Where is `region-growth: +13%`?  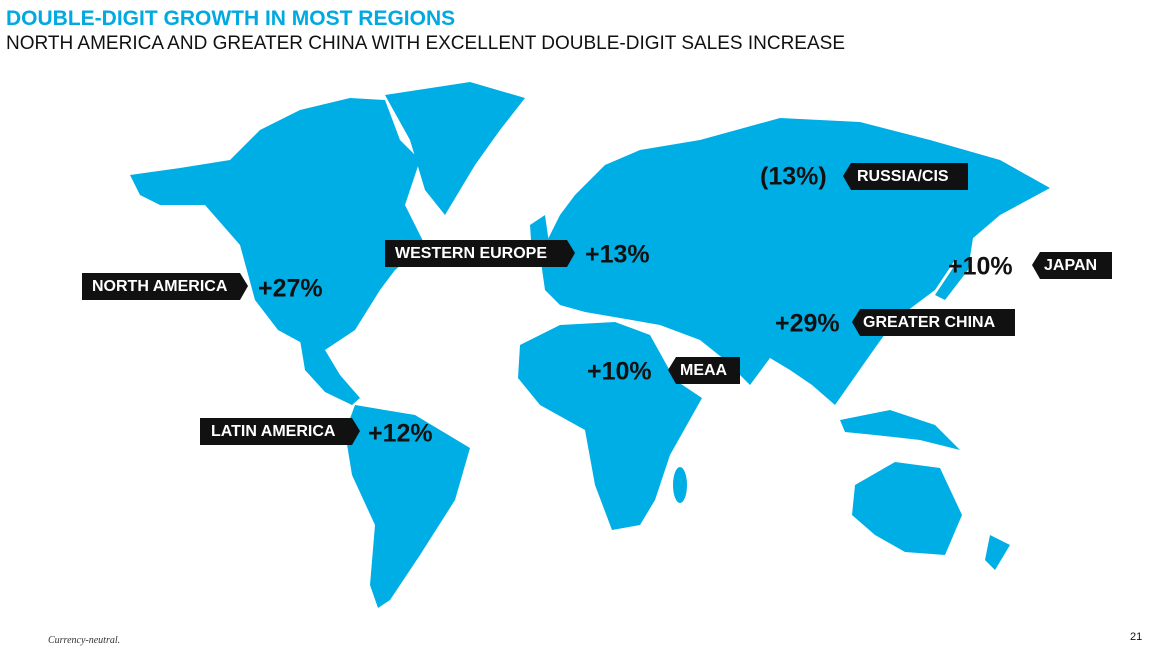 region-growth: +13% is located at coordinates (617, 255).